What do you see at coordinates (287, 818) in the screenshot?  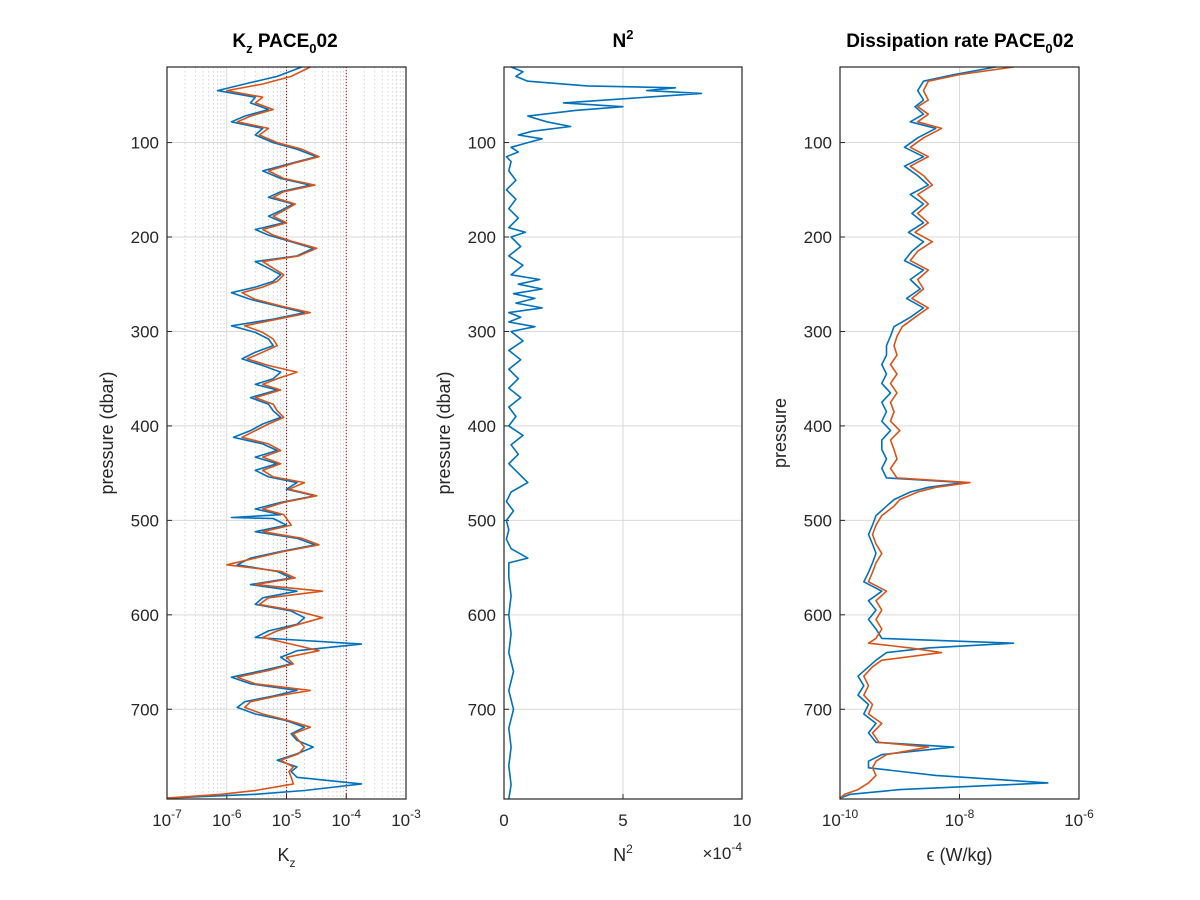 I see `kz-x-tick-label: 10⁻⁵` at bounding box center [287, 818].